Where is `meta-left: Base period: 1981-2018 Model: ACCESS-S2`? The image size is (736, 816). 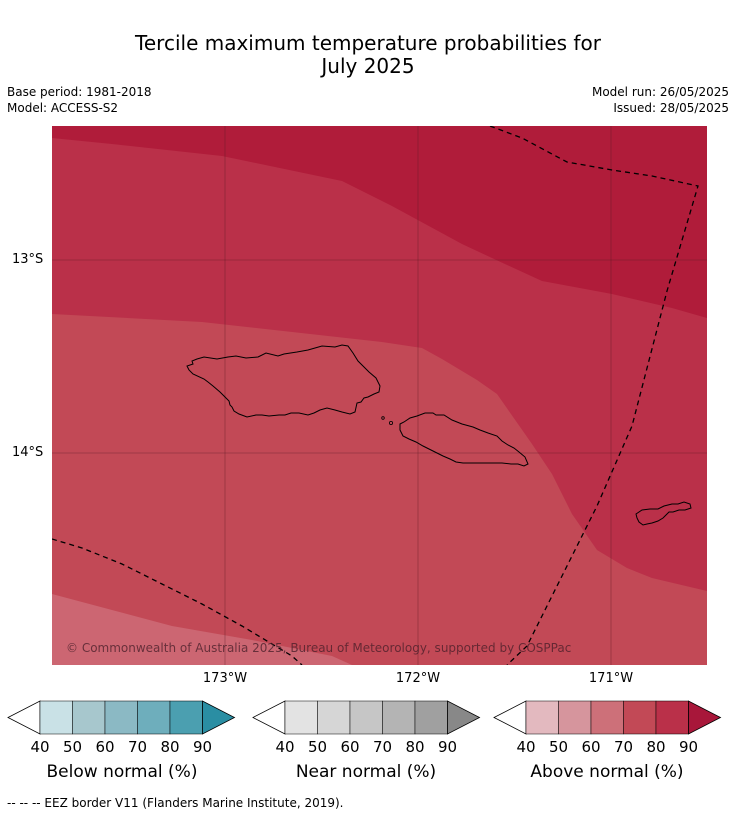 meta-left: Base period: 1981-2018 Model: ACCESS-S2 is located at coordinates (79, 100).